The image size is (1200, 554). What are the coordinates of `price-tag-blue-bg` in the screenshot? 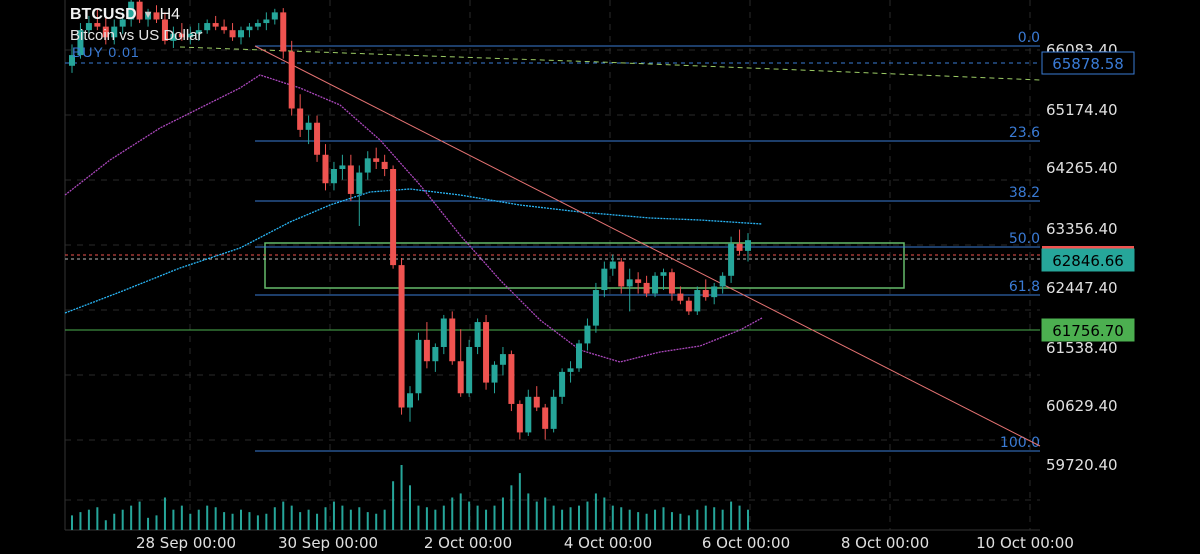 It's located at (1088, 63).